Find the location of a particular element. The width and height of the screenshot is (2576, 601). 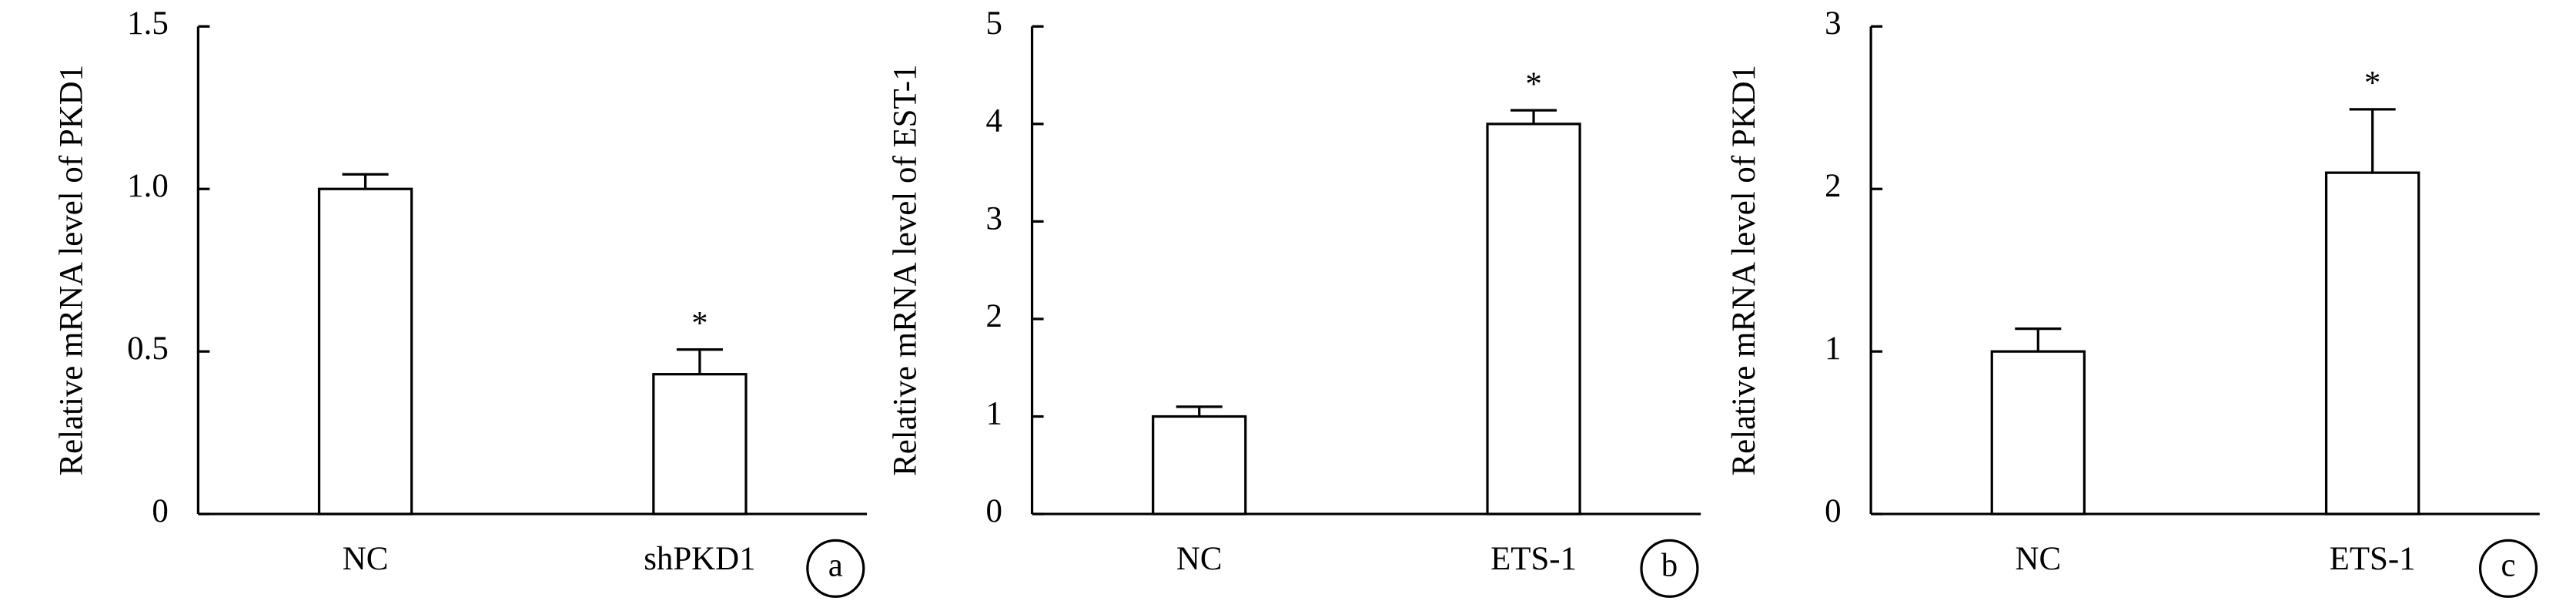

panel-label: c is located at coordinates (2508, 566).